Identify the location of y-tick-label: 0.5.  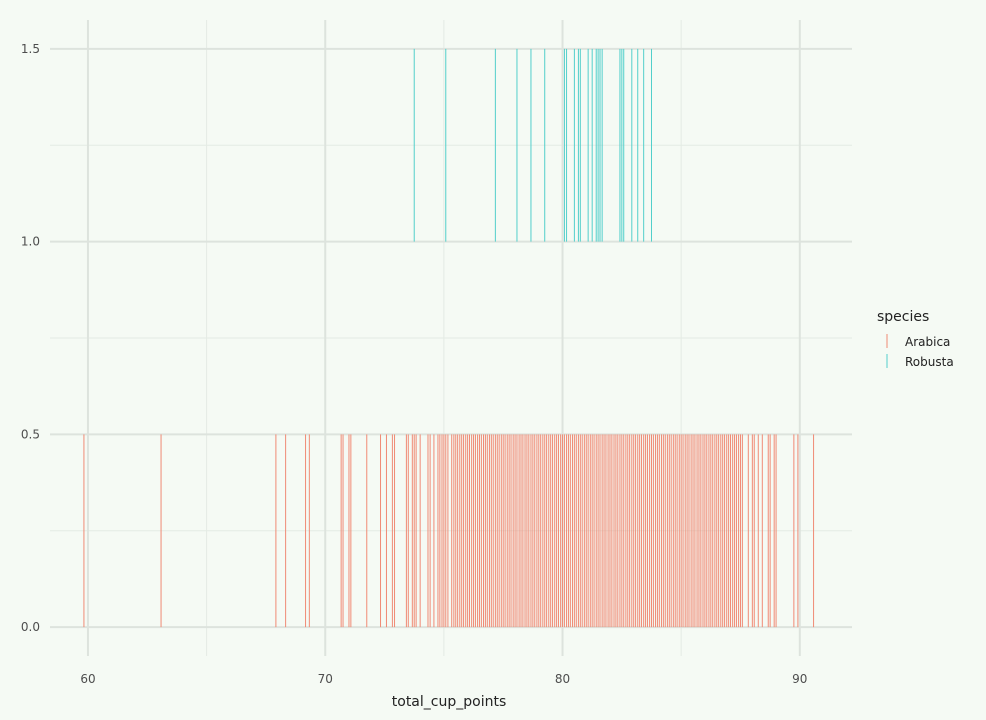
(30, 434).